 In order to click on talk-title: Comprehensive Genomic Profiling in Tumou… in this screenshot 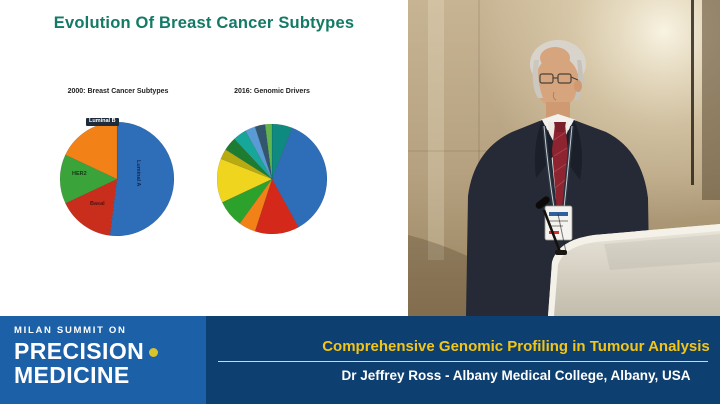, I will do `click(516, 346)`.